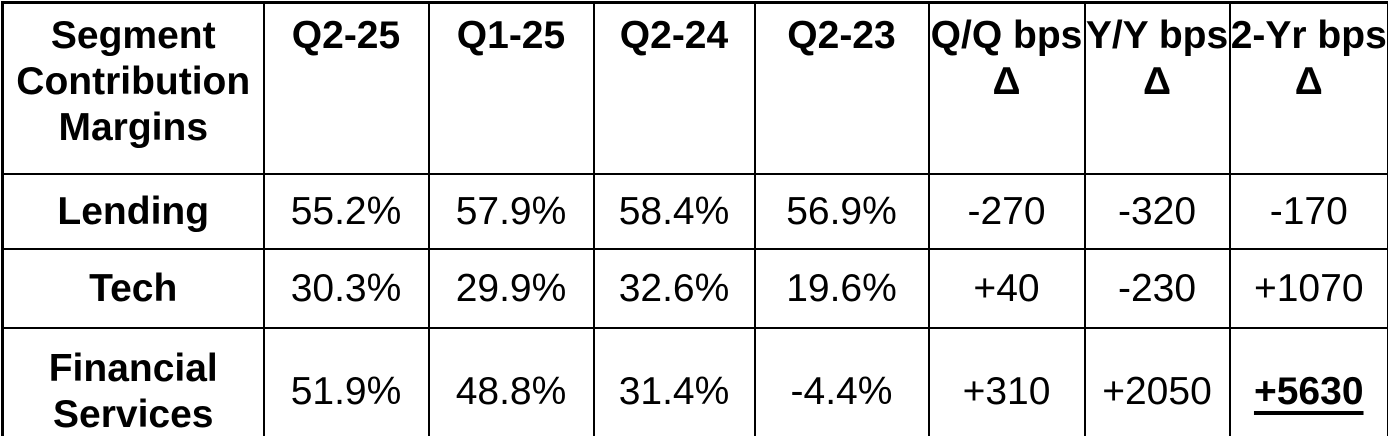 The height and width of the screenshot is (436, 1388). What do you see at coordinates (1157, 211) in the screenshot?
I see `cell-lending-yy-bps: -320` at bounding box center [1157, 211].